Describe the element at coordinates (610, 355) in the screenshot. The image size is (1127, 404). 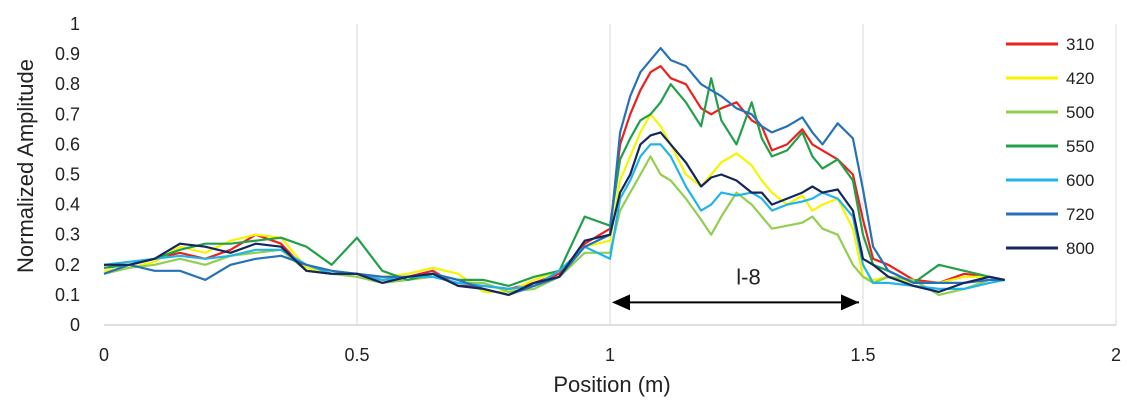
I see `x-tick-label: 1` at that location.